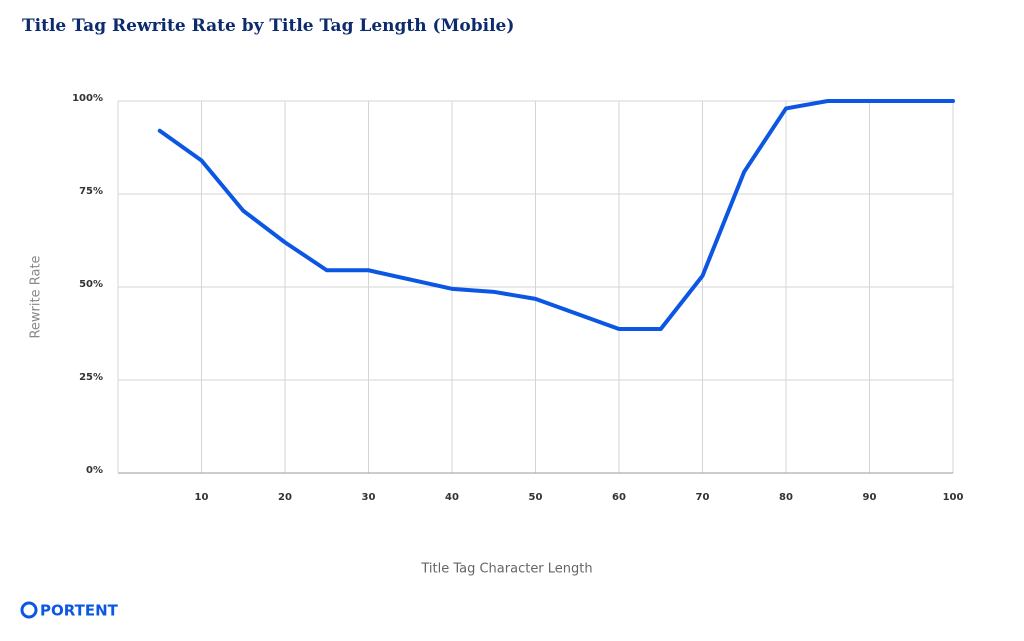  I want to click on logo-icon, so click(29, 610).